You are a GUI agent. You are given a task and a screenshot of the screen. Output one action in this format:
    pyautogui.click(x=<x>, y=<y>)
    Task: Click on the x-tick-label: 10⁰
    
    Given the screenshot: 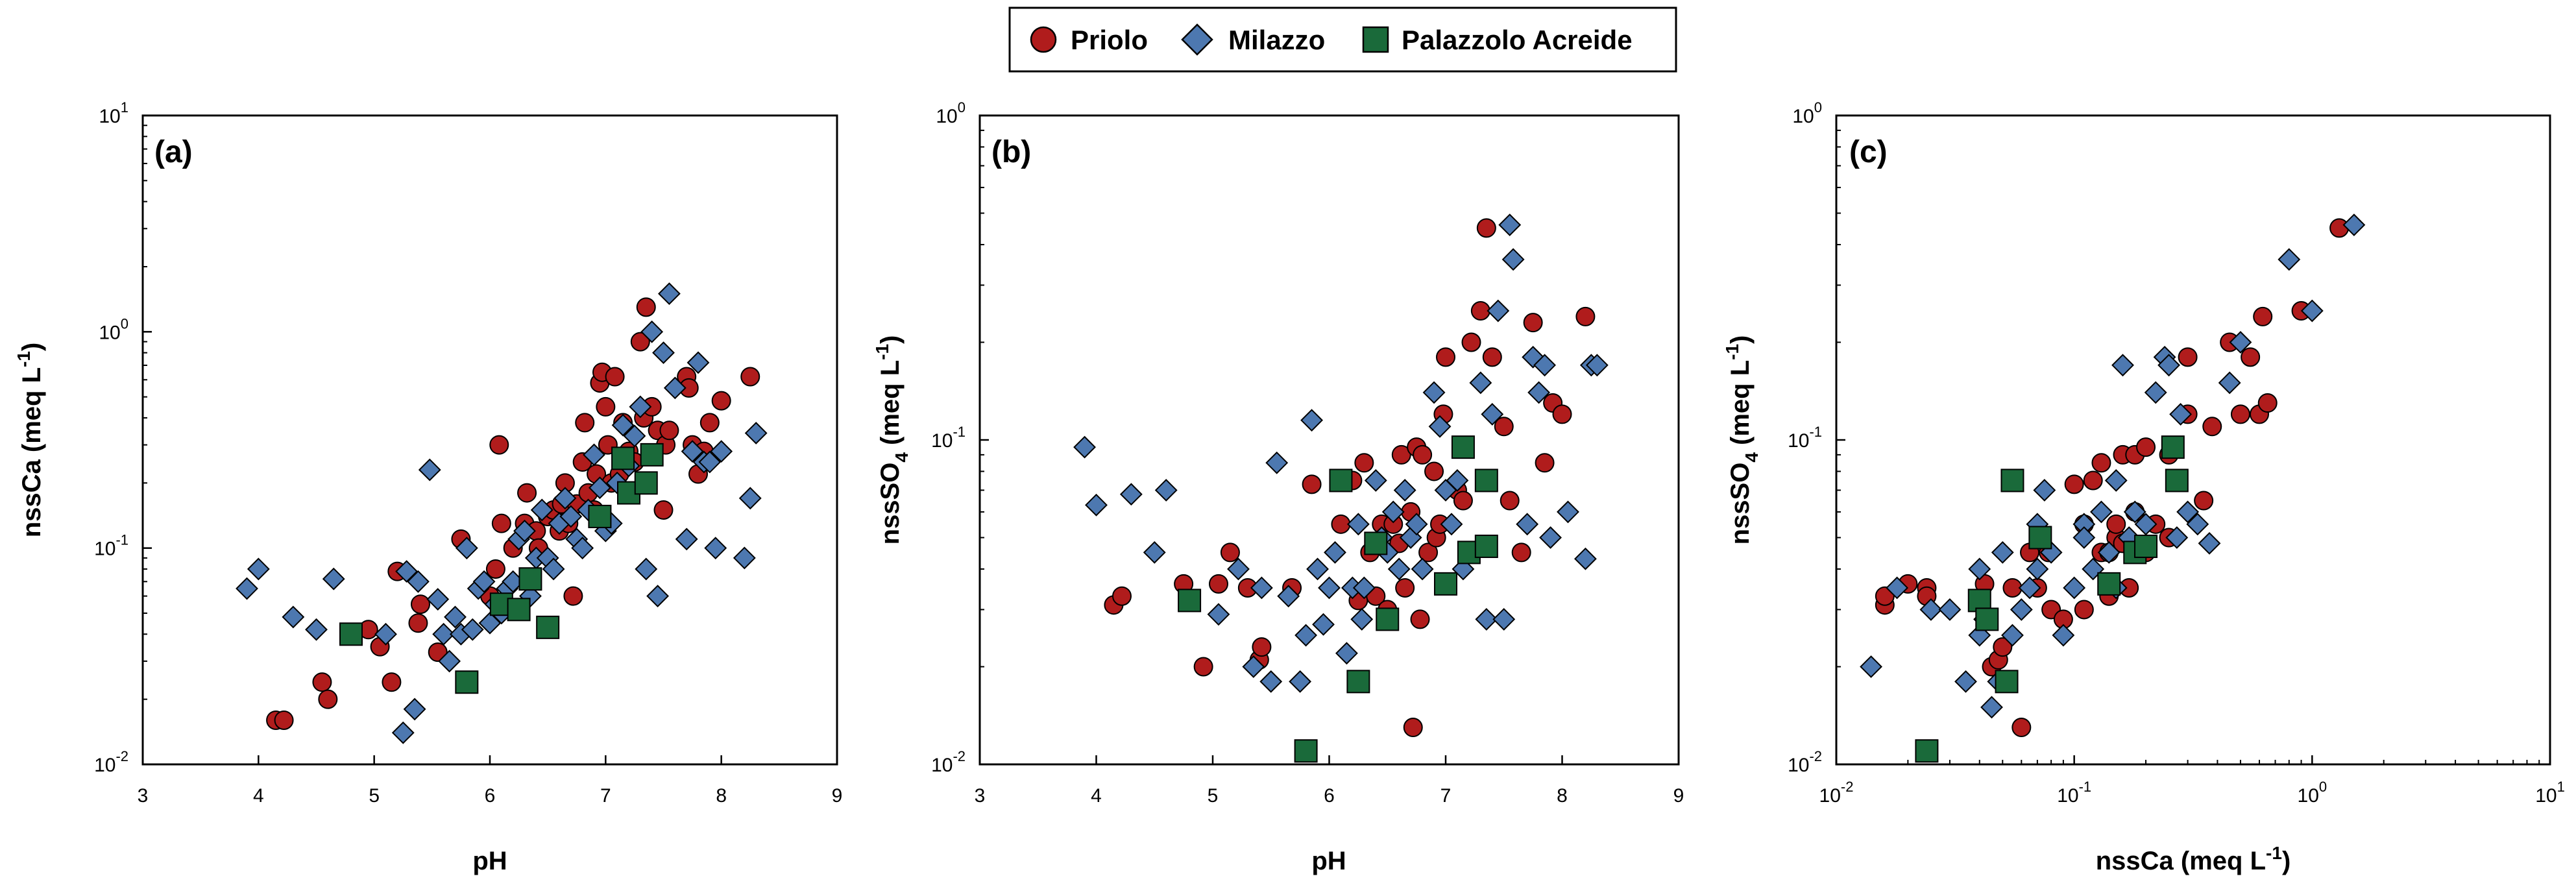 What is the action you would take?
    pyautogui.click(x=2312, y=793)
    